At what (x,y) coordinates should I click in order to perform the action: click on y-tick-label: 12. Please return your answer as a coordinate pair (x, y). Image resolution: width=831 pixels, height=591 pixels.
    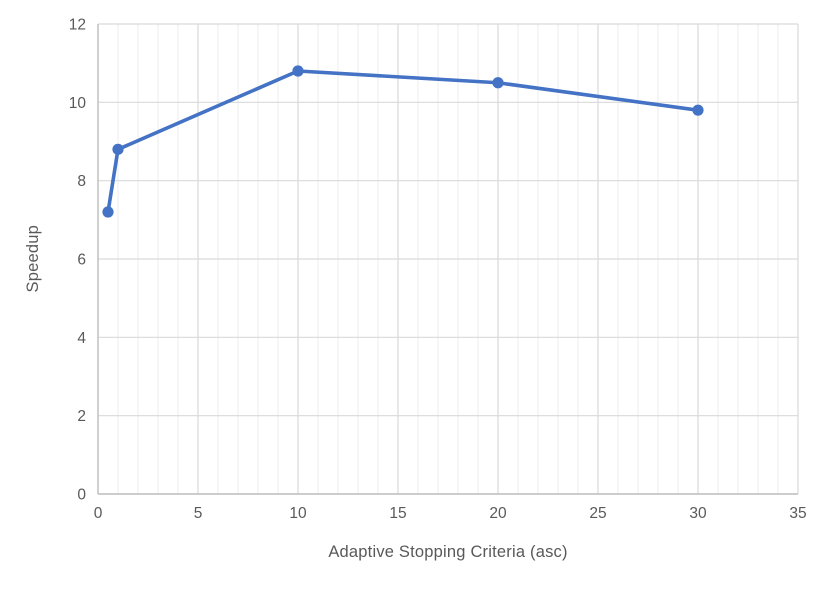
    Looking at the image, I should click on (77, 25).